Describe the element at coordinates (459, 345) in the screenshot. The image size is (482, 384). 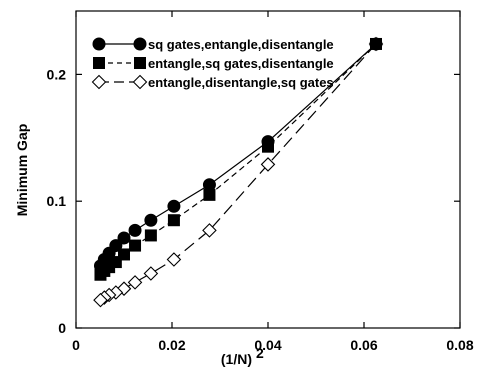
I see `x-tick-label: 0.08` at that location.